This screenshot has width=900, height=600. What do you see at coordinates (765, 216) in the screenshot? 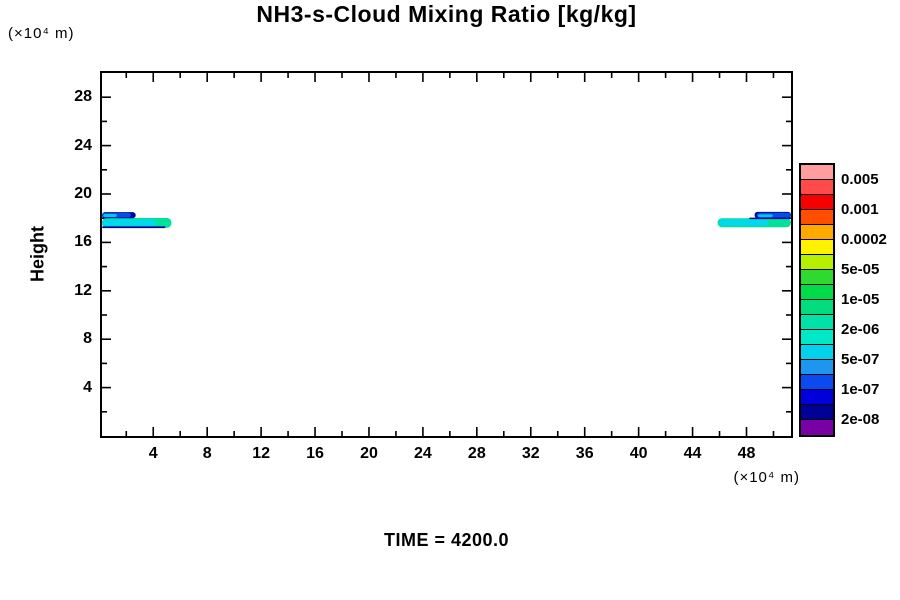
I see `cloud-feature-right-blob-cyan` at bounding box center [765, 216].